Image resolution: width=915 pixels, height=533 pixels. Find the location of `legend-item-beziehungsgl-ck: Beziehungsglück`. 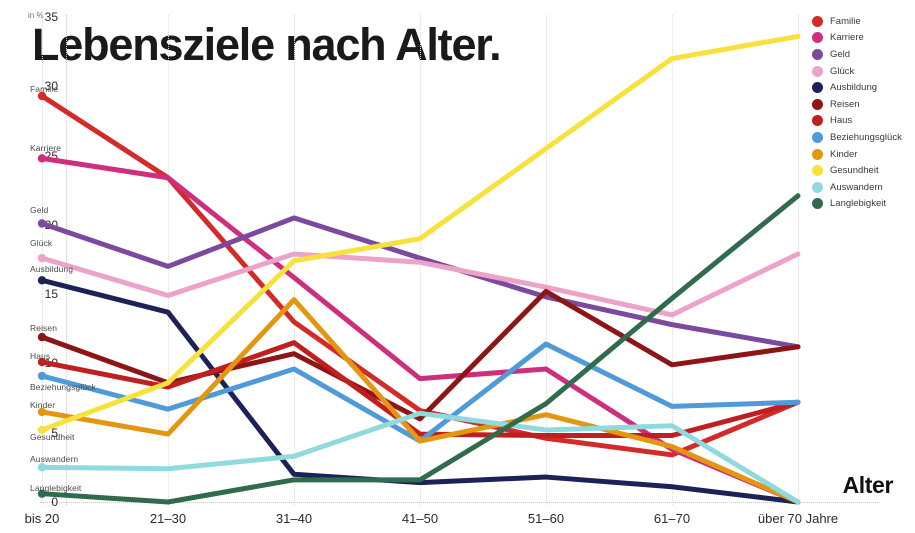

legend-item-beziehungsgl-ck: Beziehungsglück is located at coordinates (863, 137).